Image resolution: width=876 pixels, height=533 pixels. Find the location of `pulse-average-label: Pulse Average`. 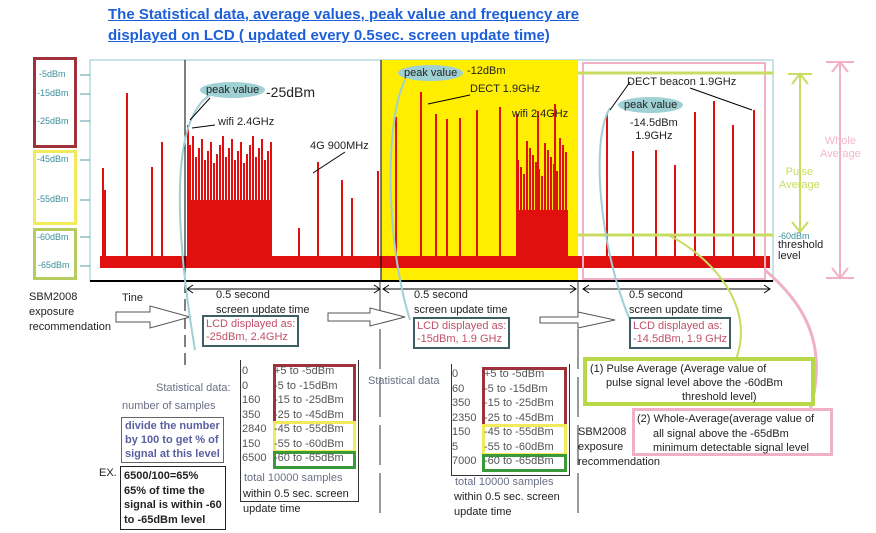

pulse-average-label: Pulse Average is located at coordinates (799, 178).